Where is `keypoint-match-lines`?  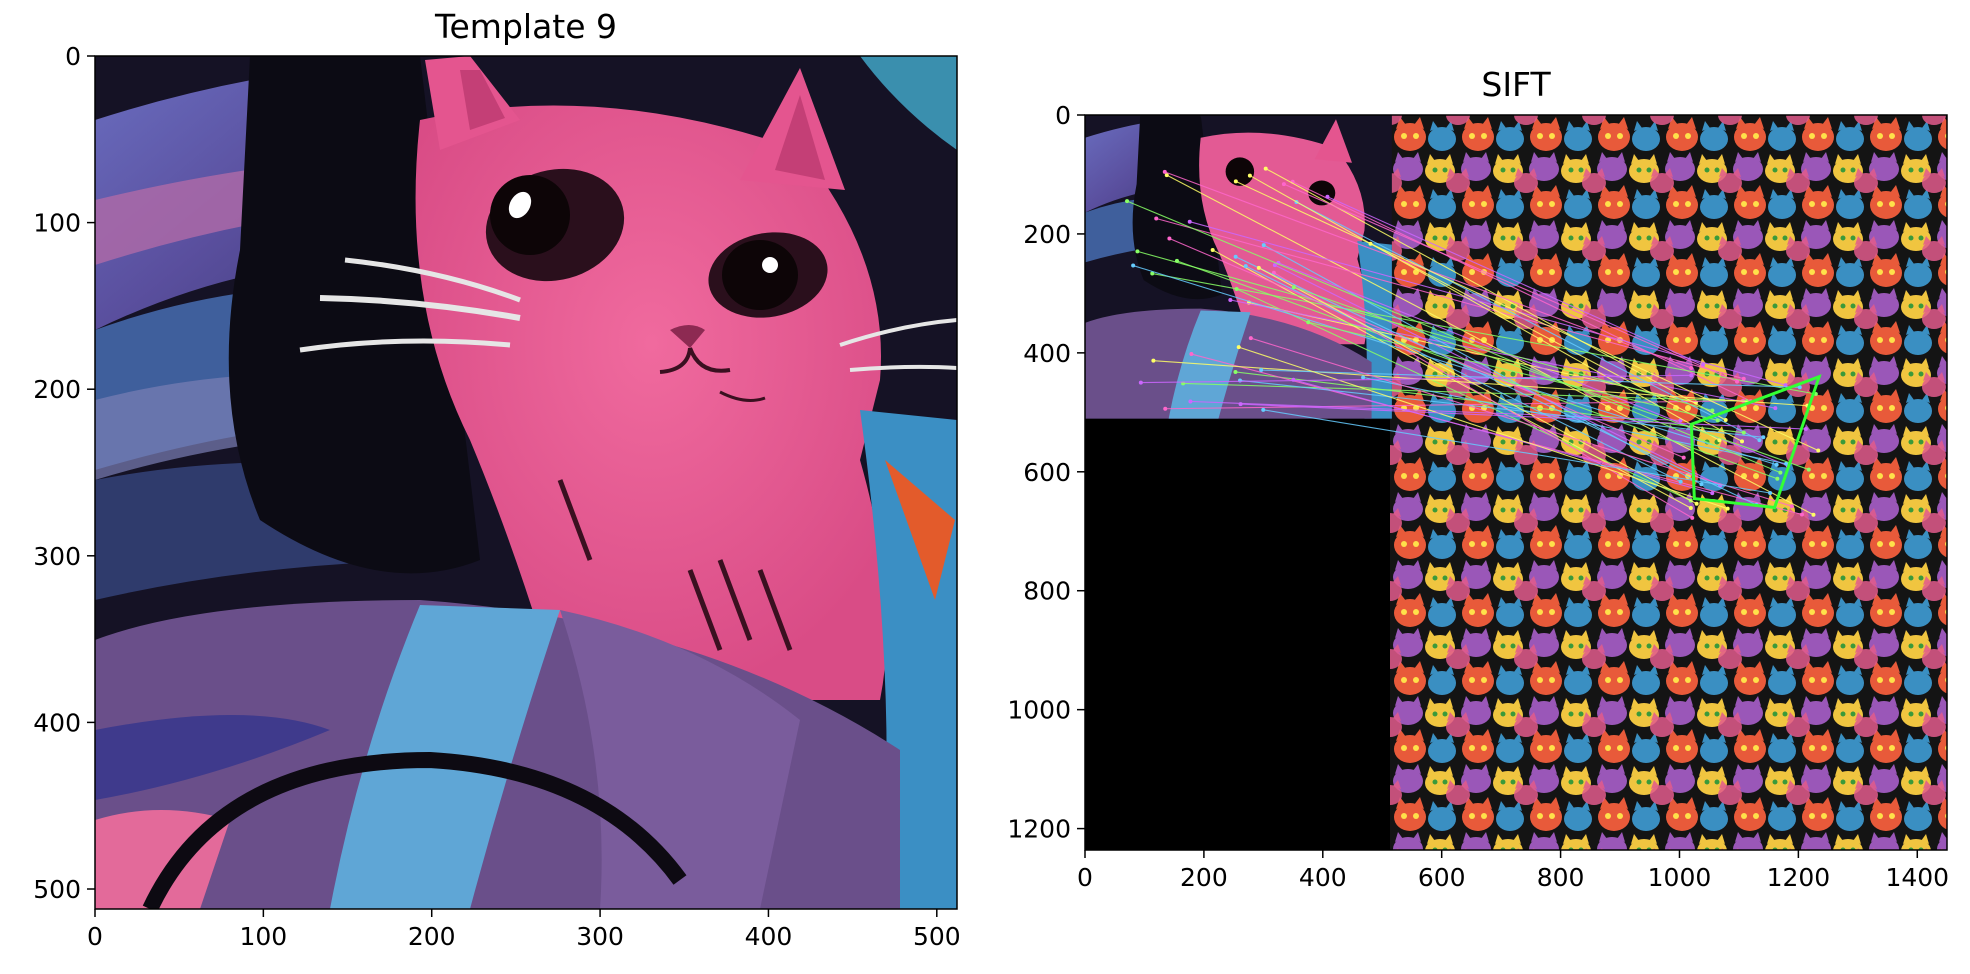 keypoint-match-lines is located at coordinates (1473, 343).